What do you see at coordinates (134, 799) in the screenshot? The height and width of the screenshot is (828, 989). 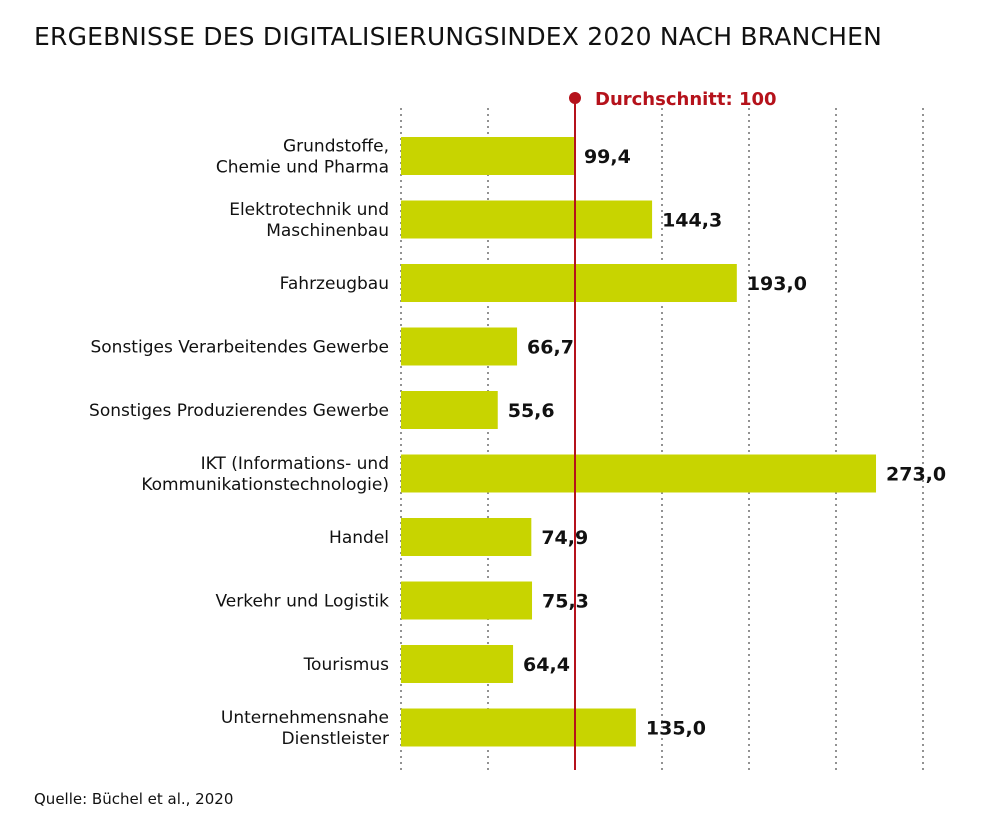 I see `source-note: Quelle: Büchel et al., 2020` at bounding box center [134, 799].